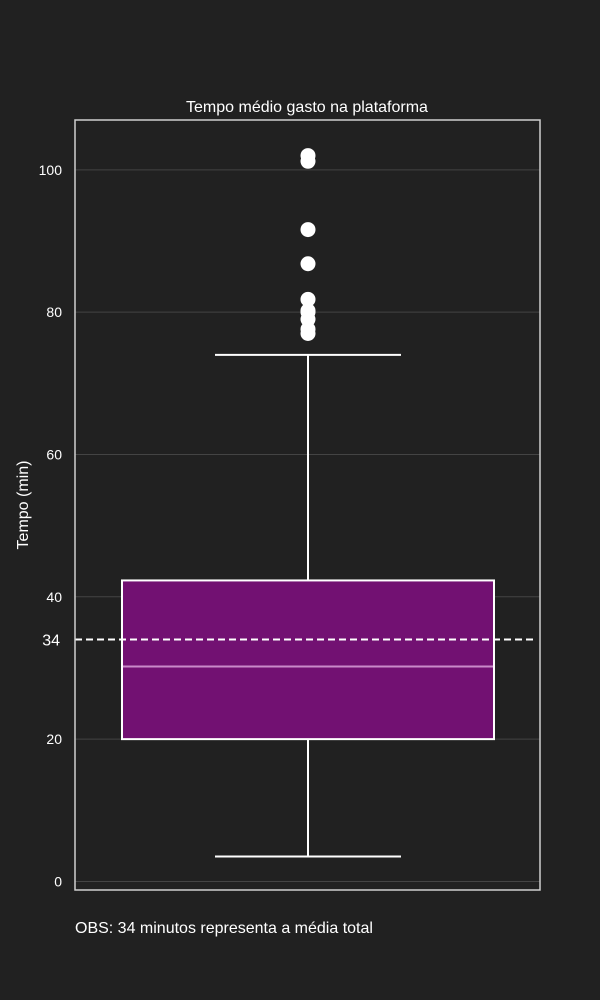 Image resolution: width=600 pixels, height=1000 pixels. Describe the element at coordinates (54, 312) in the screenshot. I see `y-tick-label: 80` at that location.